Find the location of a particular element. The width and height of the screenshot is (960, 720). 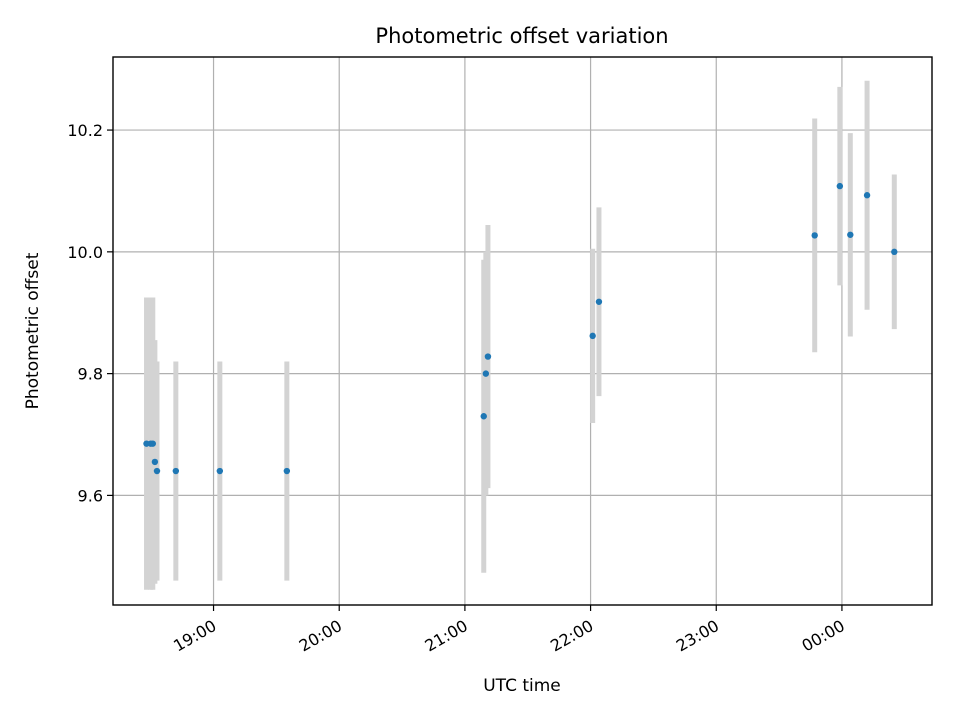

x-tick-label: 00:00 is located at coordinates (822, 636).